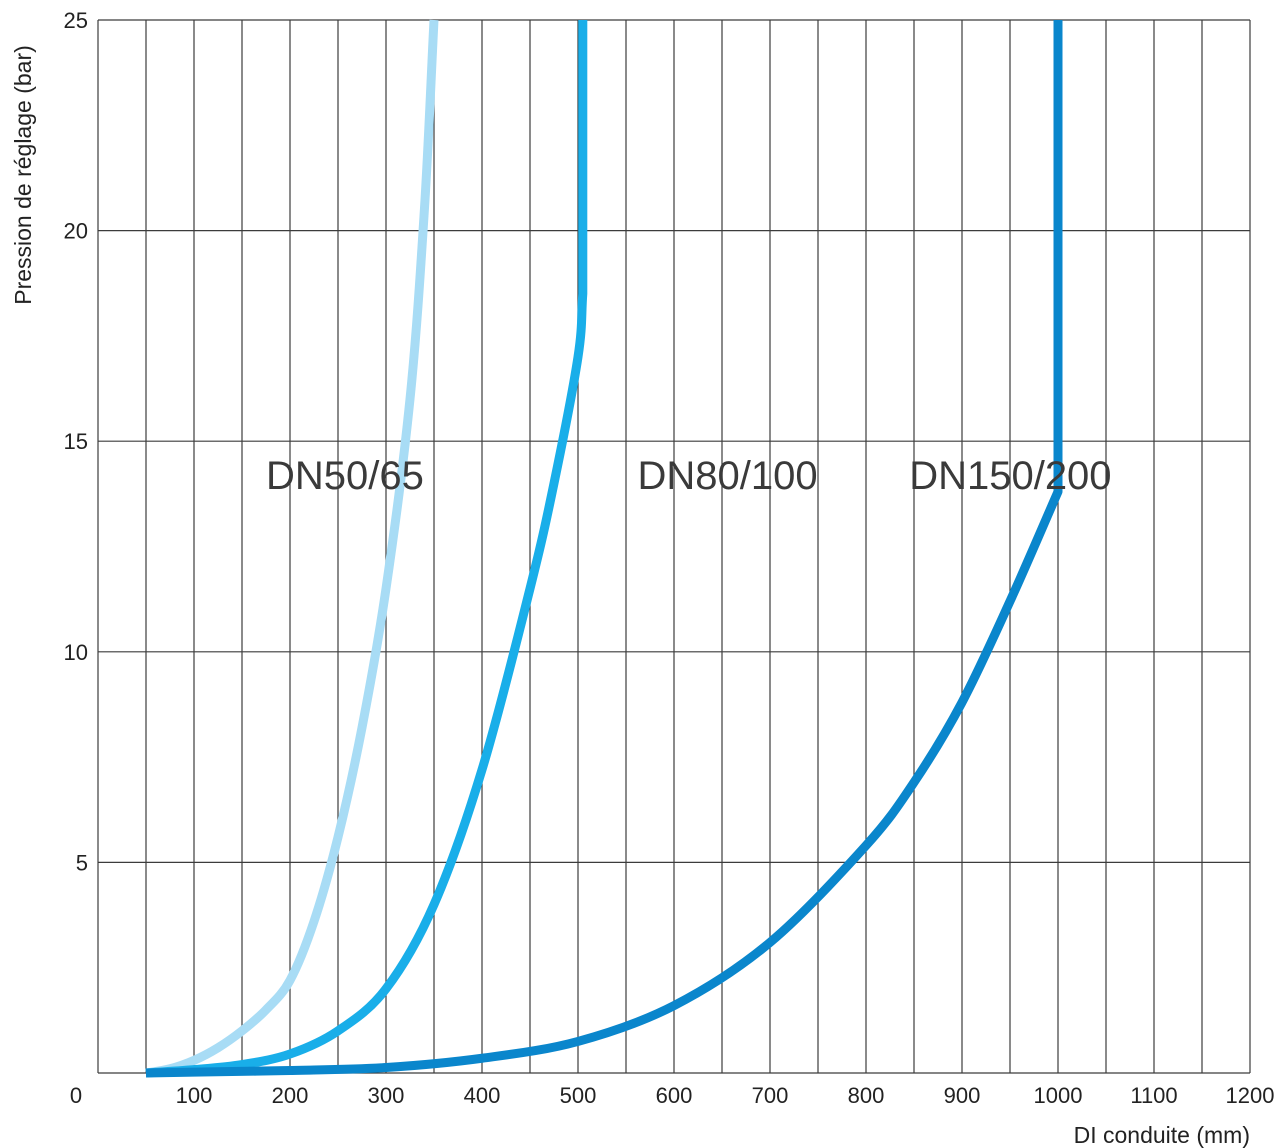 The width and height of the screenshot is (1286, 1148). What do you see at coordinates (482, 1095) in the screenshot?
I see `x-tick-label: 400` at bounding box center [482, 1095].